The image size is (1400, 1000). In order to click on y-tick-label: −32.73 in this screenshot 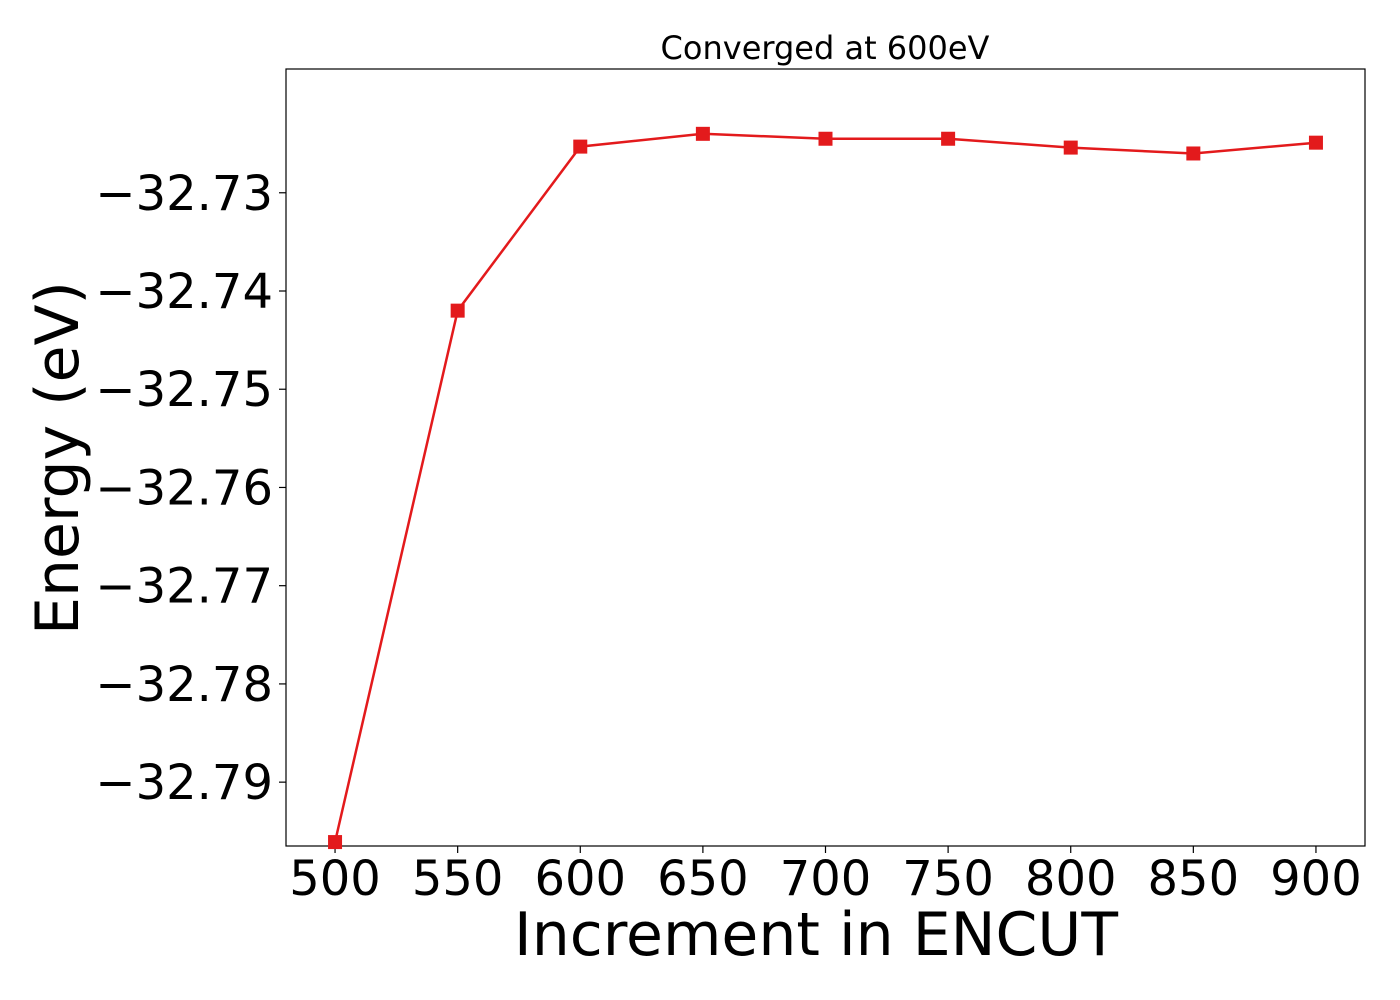, I will do `click(184, 194)`.